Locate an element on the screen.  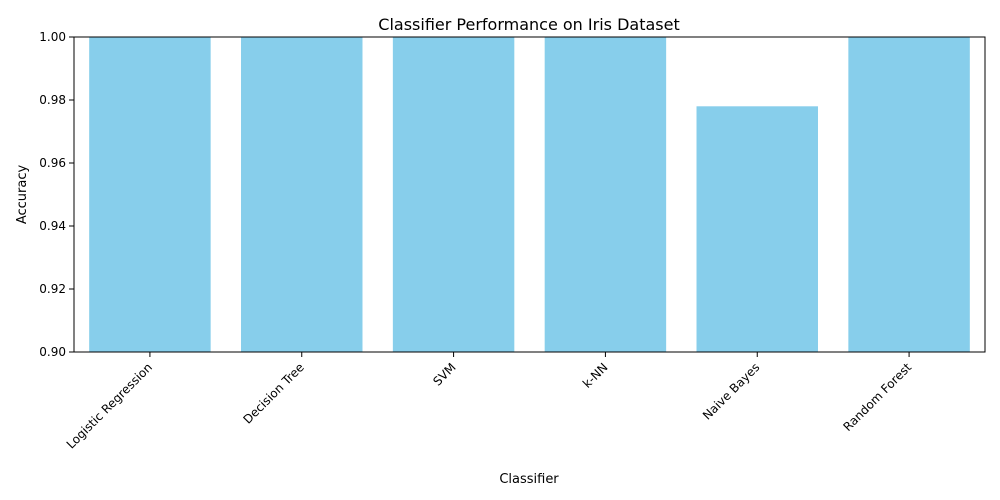
y-tick-label: 0.94 is located at coordinates (52, 226).